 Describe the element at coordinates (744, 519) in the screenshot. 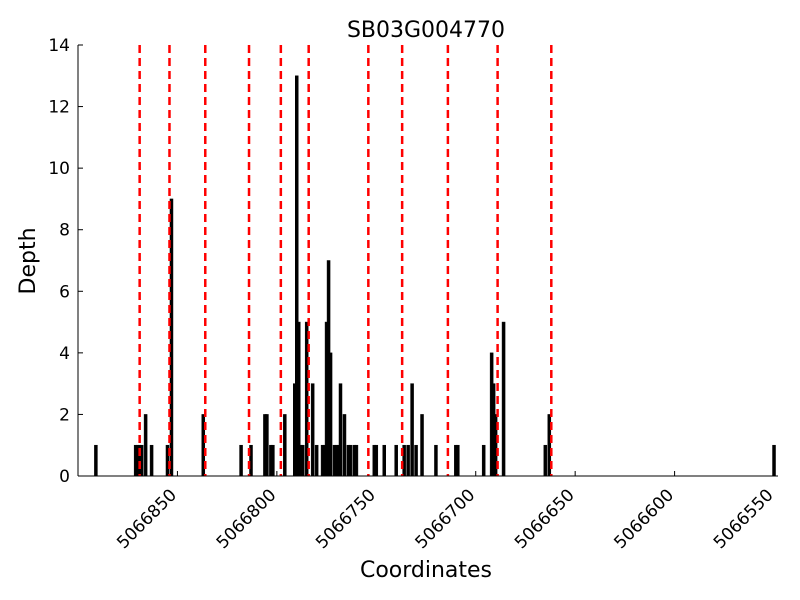

I see `x-tick-label: 5066550` at that location.